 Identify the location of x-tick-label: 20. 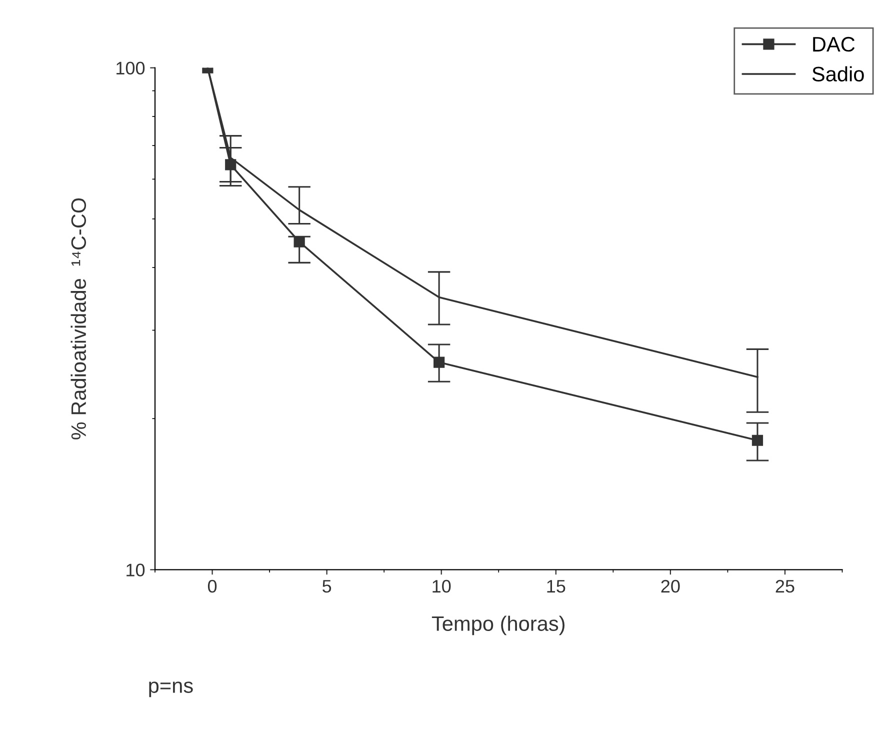
(670, 586).